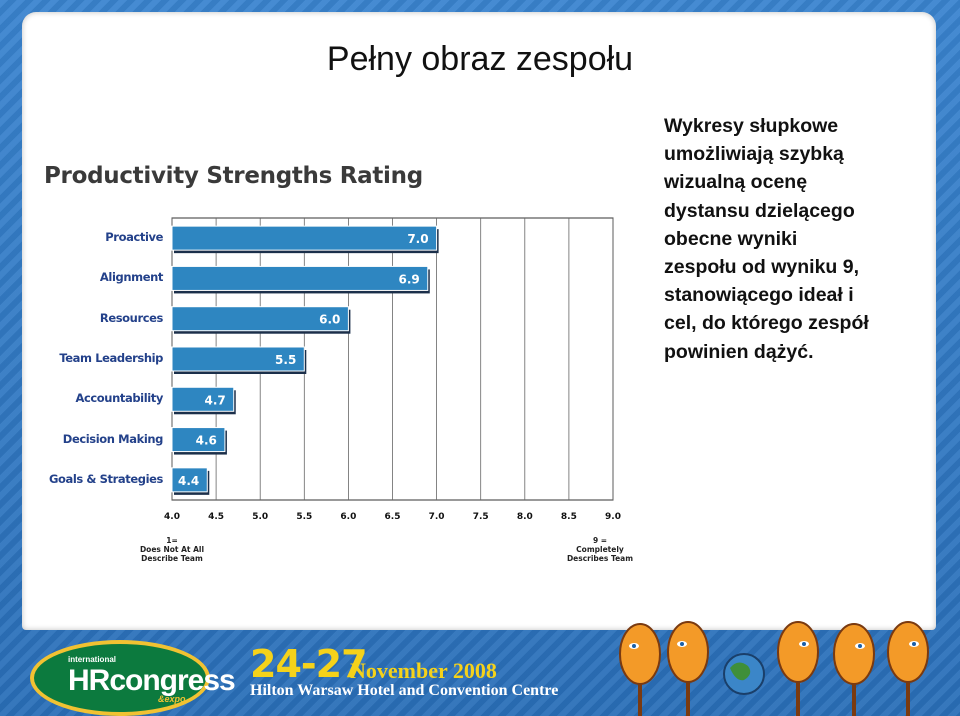 The image size is (960, 716). Describe the element at coordinates (172, 699) in the screenshot. I see `logo-expo-text: &expo` at that location.